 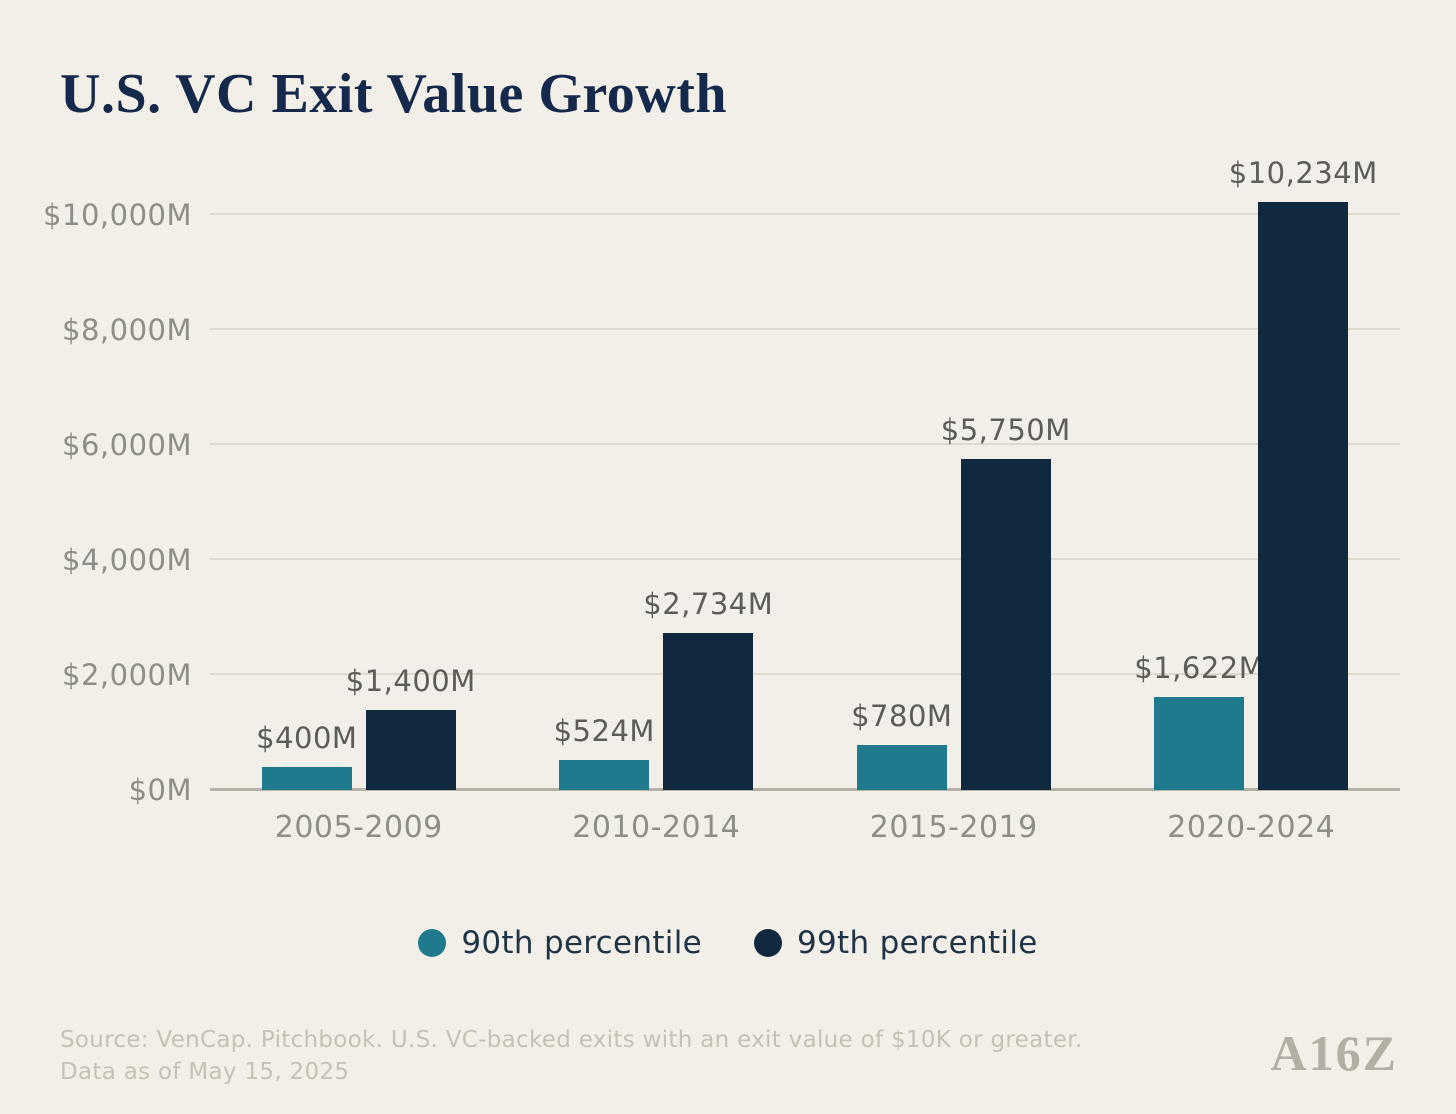 I want to click on bar-group: $524M $2,734M, so click(x=657, y=490).